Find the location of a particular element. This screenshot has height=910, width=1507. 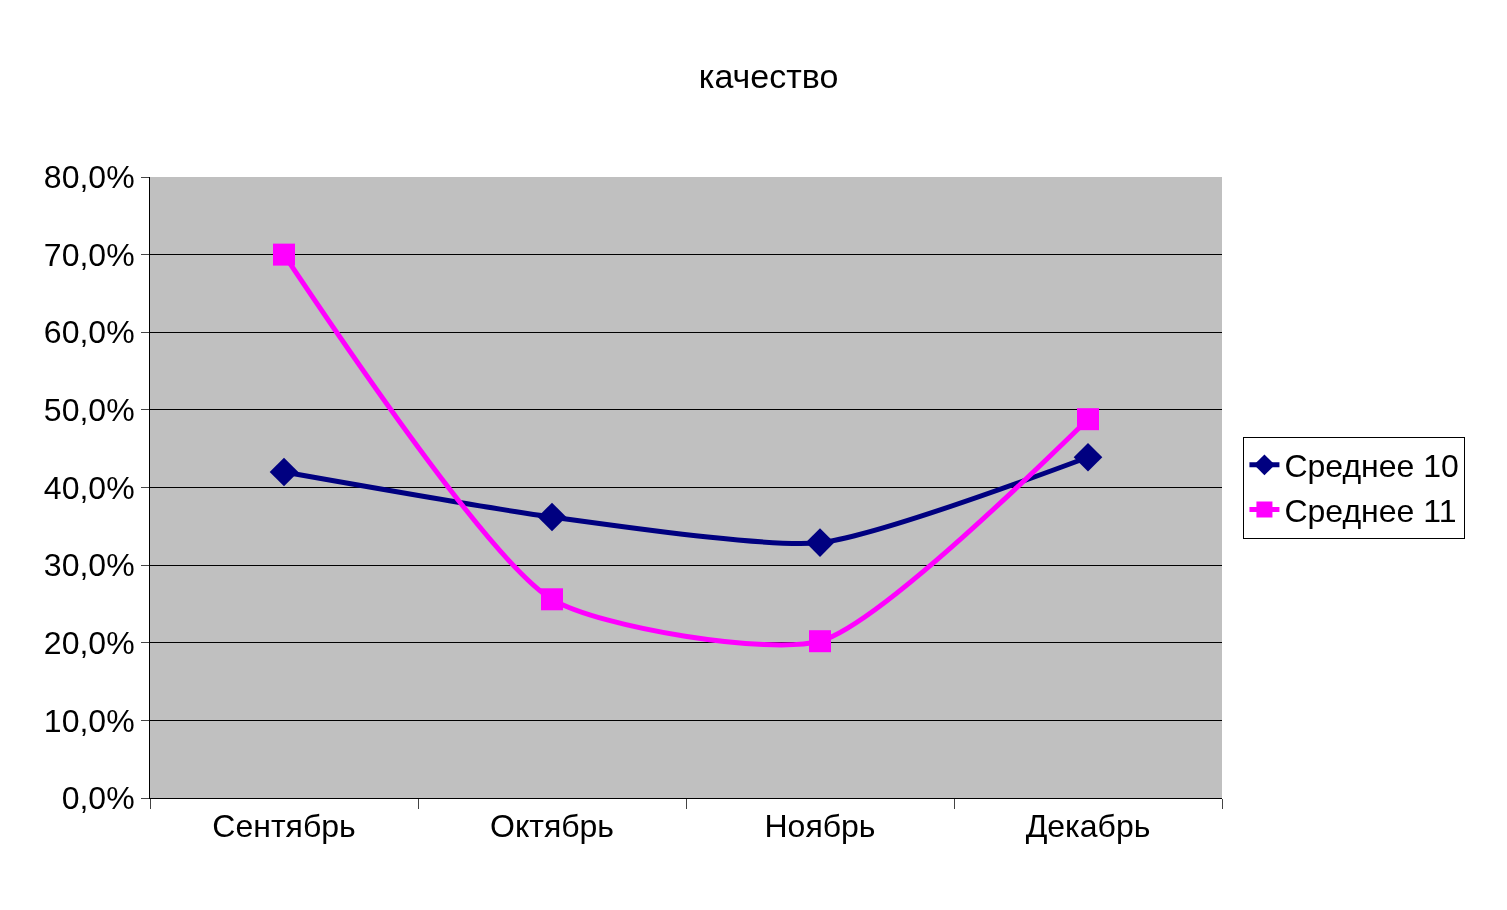

x-tick-label: Сентябрь is located at coordinates (284, 826).